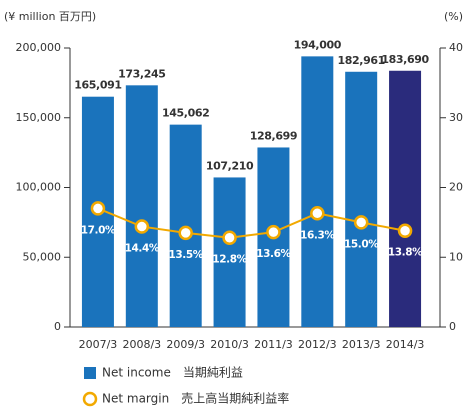 The height and width of the screenshot is (407, 470). What do you see at coordinates (39, 117) in the screenshot?
I see `y-tick-label: 150,000` at bounding box center [39, 117].